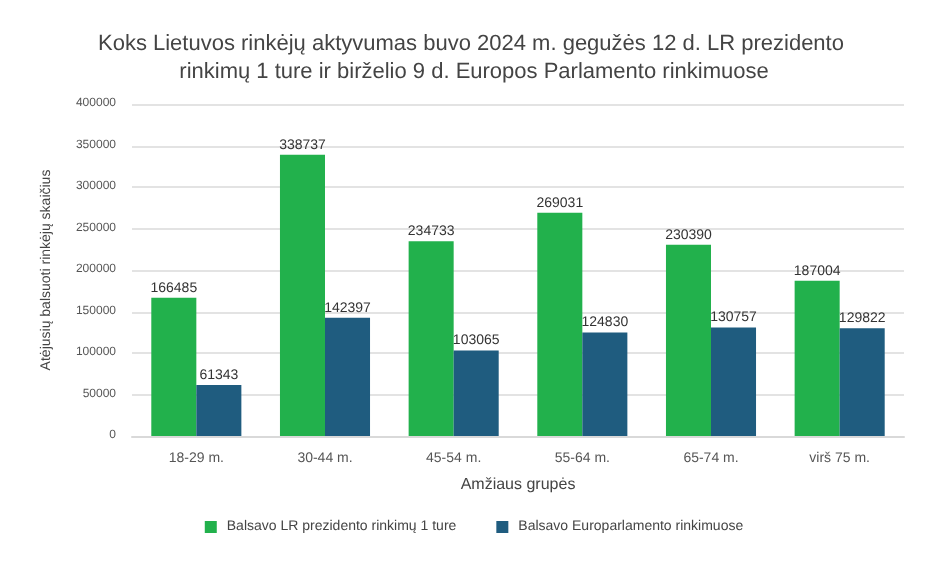 This screenshot has width=948, height=568. I want to click on chart-title: Koks Lietuvos rinkėjų aktyvumas buvo 2024 m. gegužės 12 d. LR prezidento rinkimų 1 ture ir birželio 9 d. Europos Parlamento rinkimuose, so click(474, 58).